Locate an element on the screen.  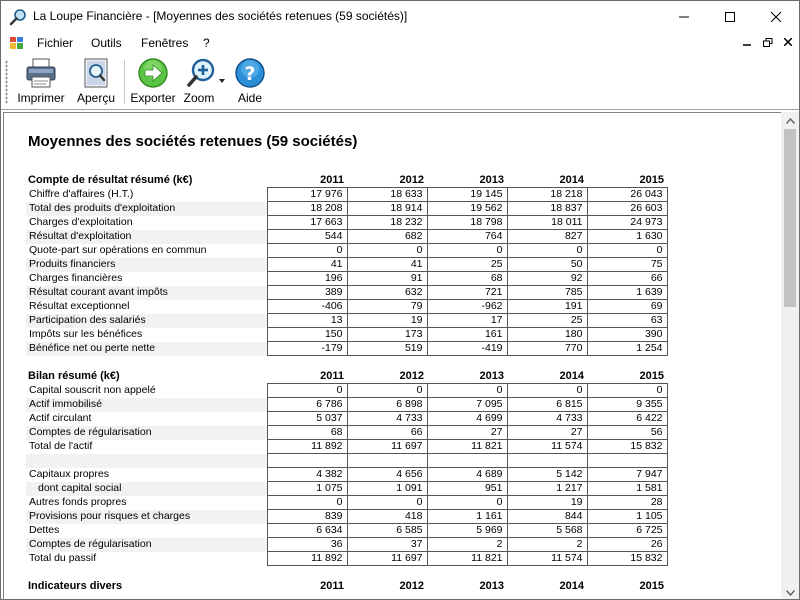
income-heading: Compte de résultat résumé (k€) is located at coordinates (110, 180).